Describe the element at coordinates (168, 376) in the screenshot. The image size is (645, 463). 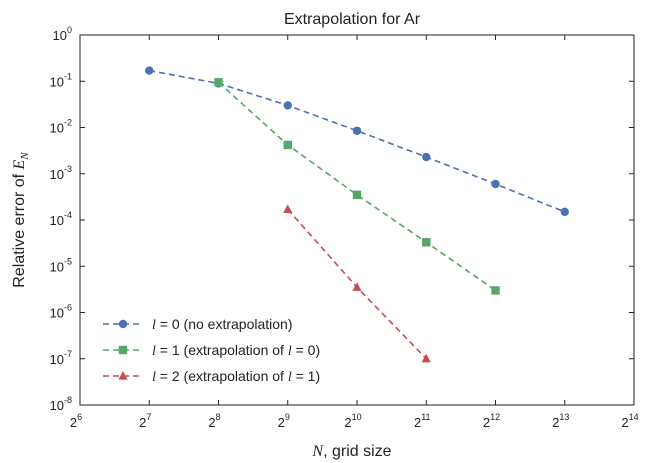
I see `legend-label-part: = 2` at that location.